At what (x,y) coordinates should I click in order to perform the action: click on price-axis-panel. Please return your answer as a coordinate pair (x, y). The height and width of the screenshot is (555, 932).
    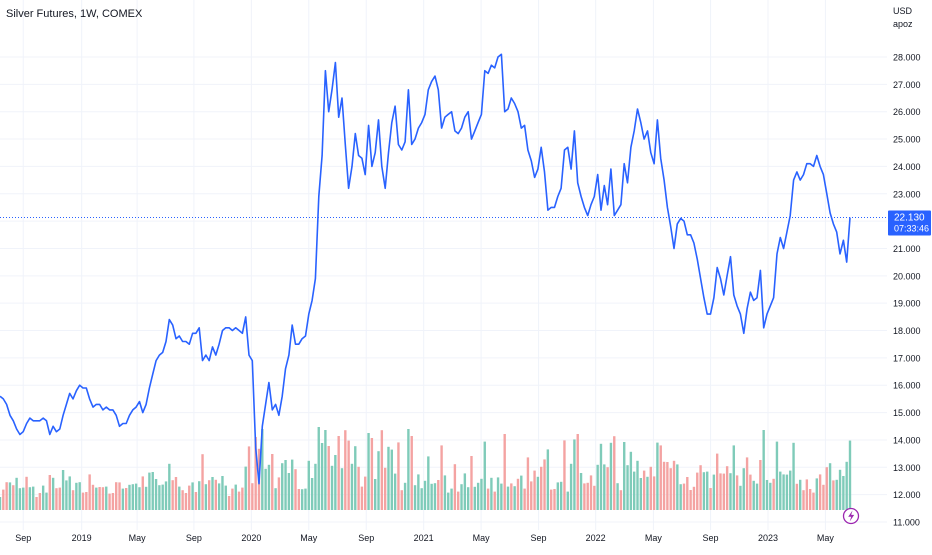
    Looking at the image, I should click on (909, 275).